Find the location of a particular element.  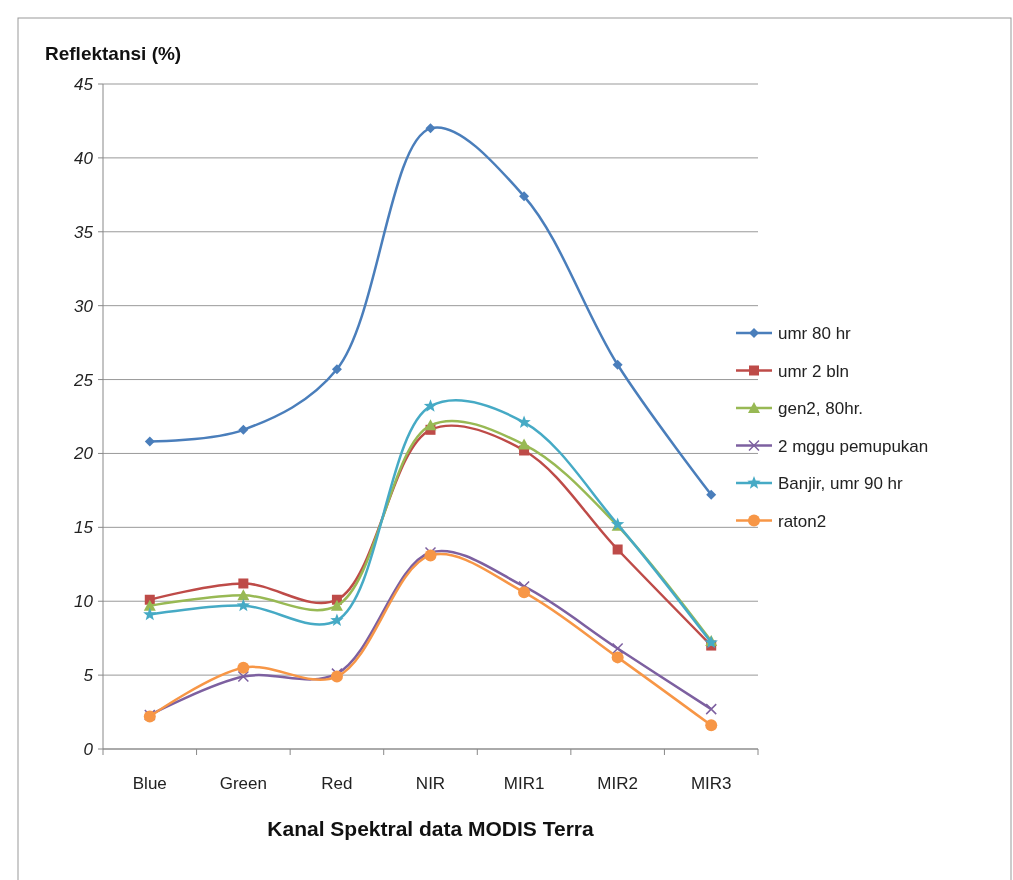

x-tick-label: Red is located at coordinates (337, 783).